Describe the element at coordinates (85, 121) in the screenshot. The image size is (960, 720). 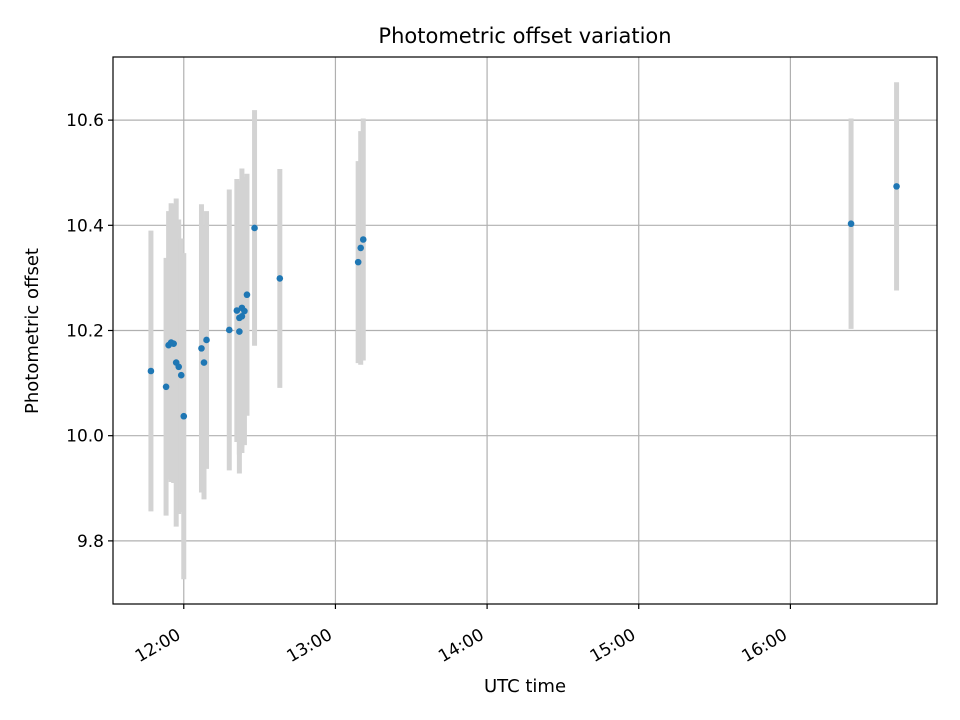
I see `y-tick-label: 10.6` at that location.